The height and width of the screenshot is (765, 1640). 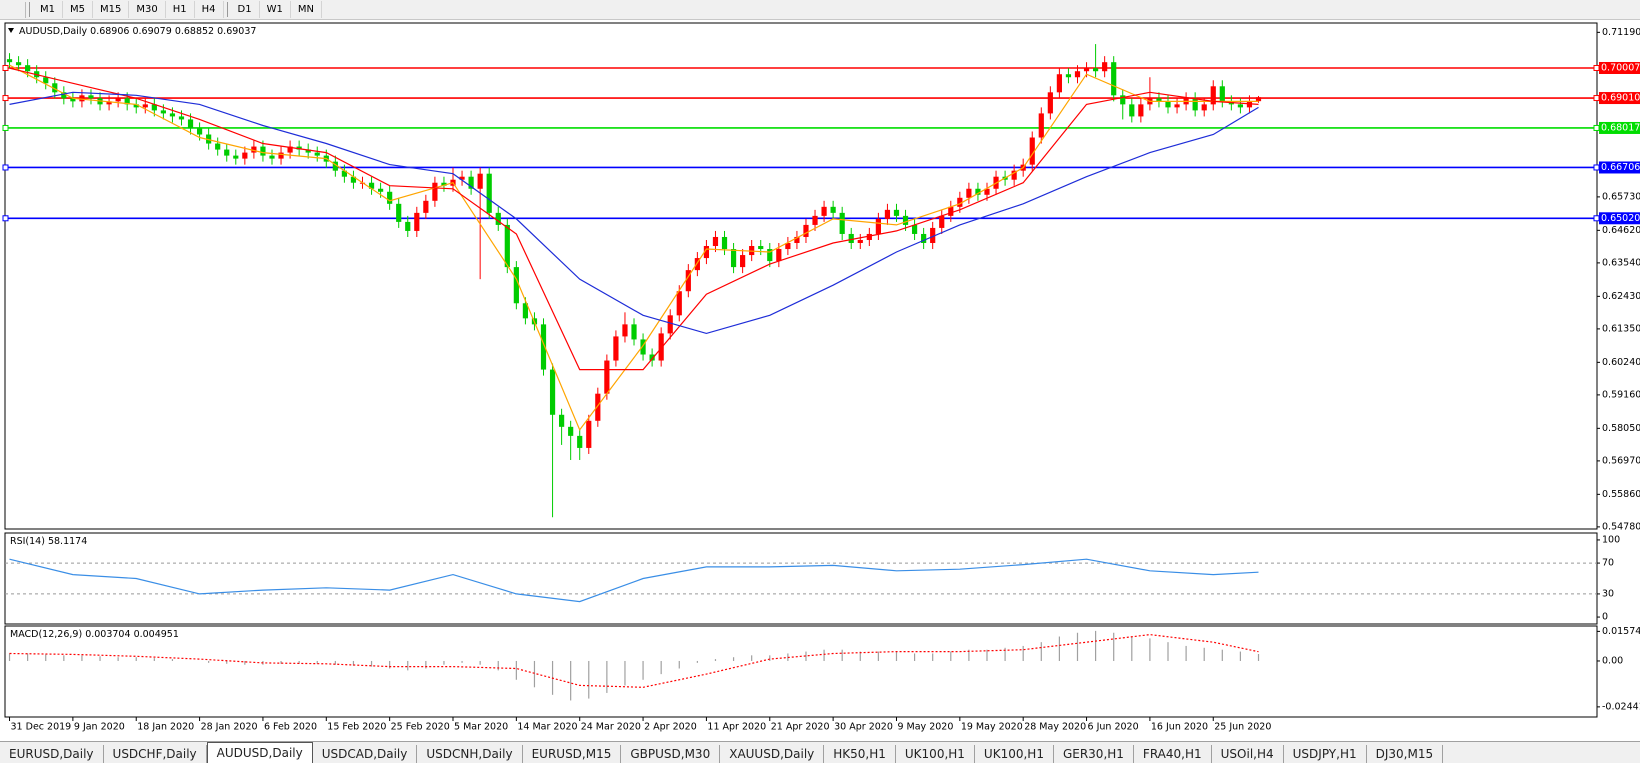 What do you see at coordinates (1094, 754) in the screenshot?
I see `chart-tab: GER30,H1` at bounding box center [1094, 754].